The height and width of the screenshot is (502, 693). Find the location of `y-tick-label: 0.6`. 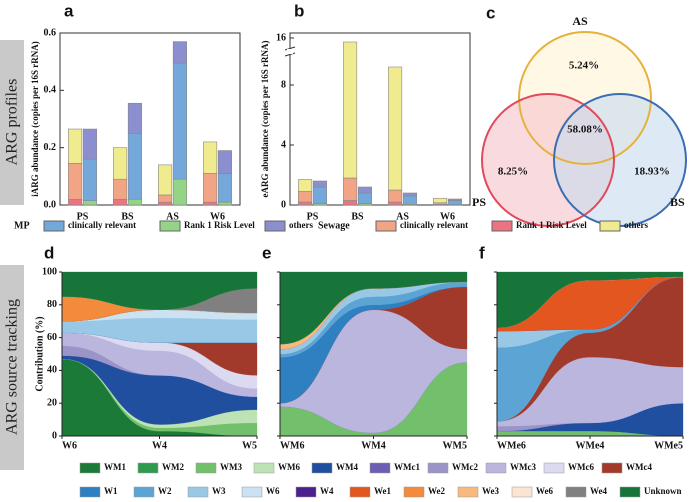

y-tick-label: 0.6 is located at coordinates (50, 32).